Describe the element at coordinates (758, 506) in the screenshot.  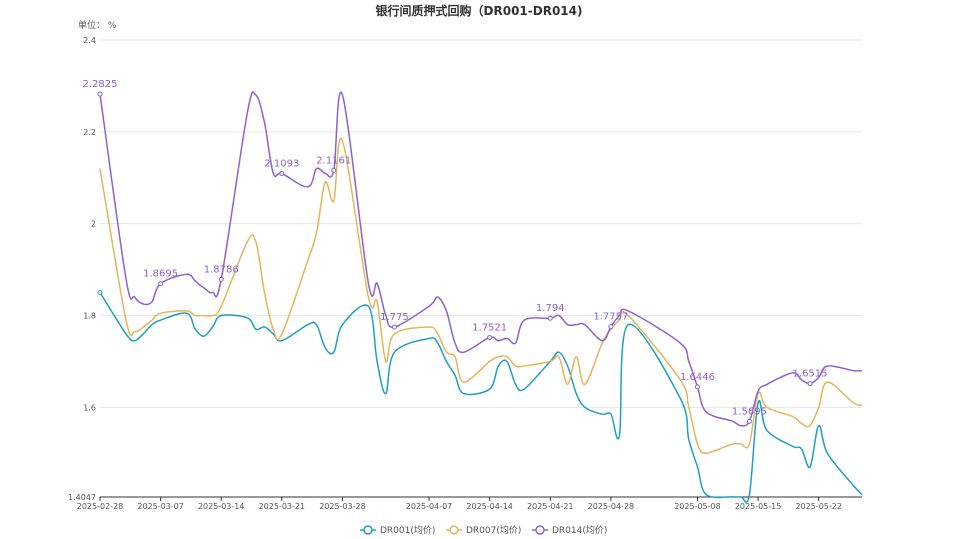
I see `x-tick-label: 2025-05-15` at that location.